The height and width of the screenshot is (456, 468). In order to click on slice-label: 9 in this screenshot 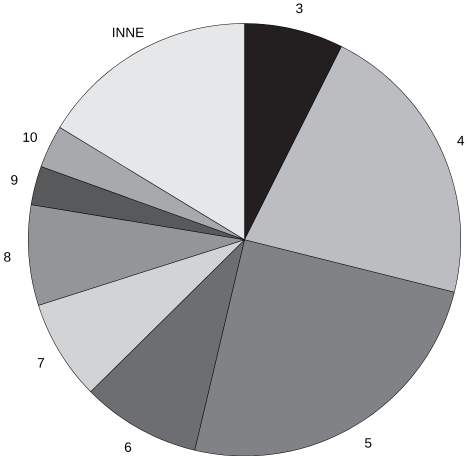, I will do `click(14, 179)`.